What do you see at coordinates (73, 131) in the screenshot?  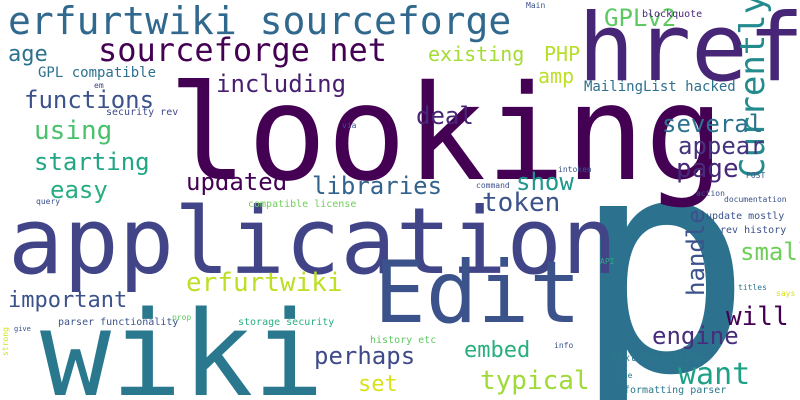 I see `word: using` at bounding box center [73, 131].